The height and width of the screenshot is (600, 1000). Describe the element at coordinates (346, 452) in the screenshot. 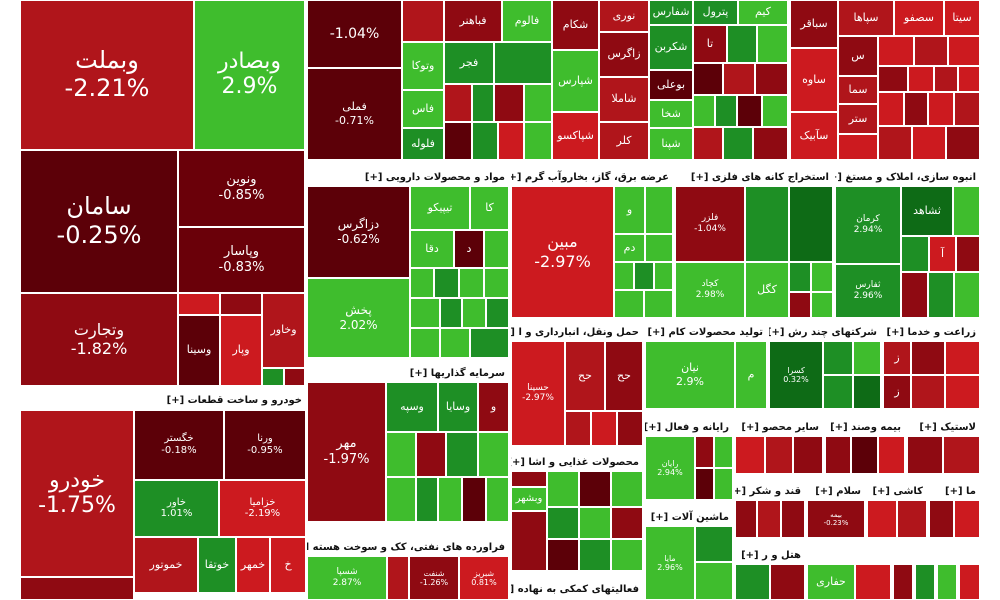

I see `tile-mehr: مهر -1.97%` at that location.